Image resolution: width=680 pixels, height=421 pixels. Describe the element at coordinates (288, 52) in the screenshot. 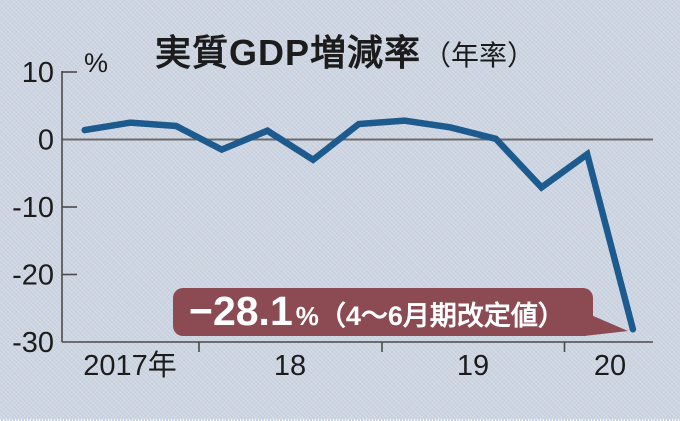

I see `chart-title-main: 実質GDP増減率` at that location.